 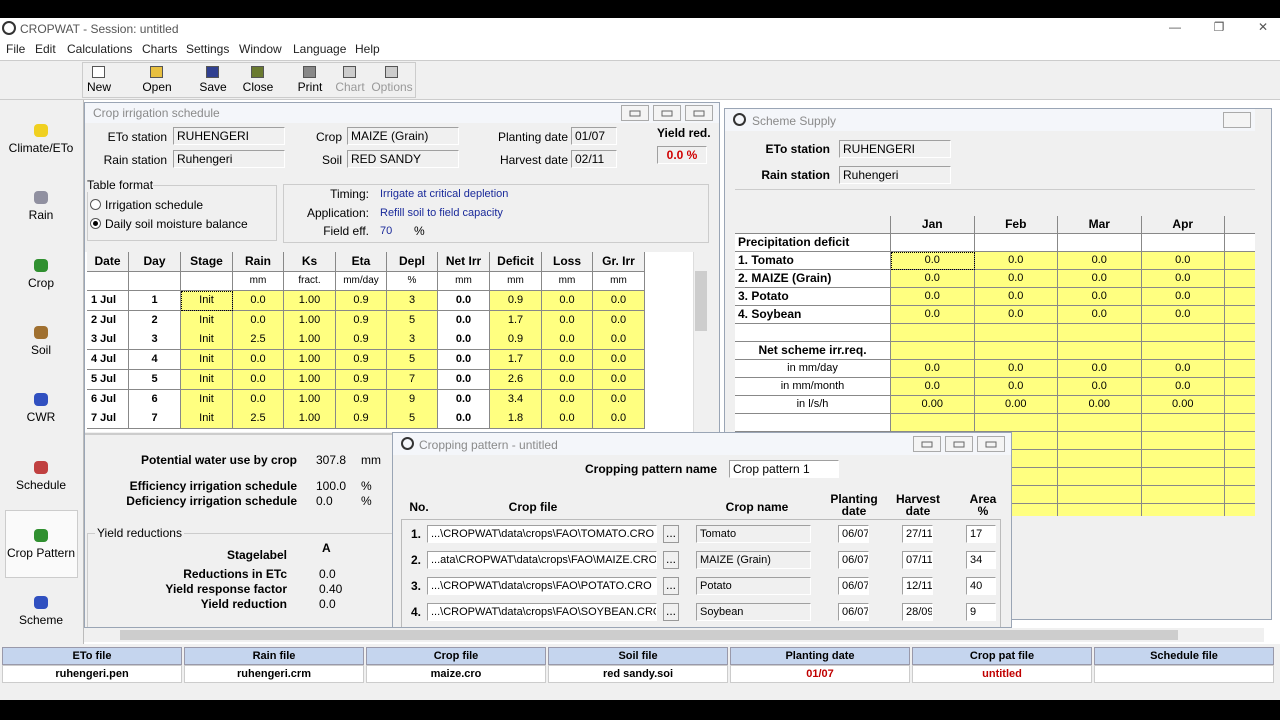 I want to click on field: 27/11, so click(x=917, y=534).